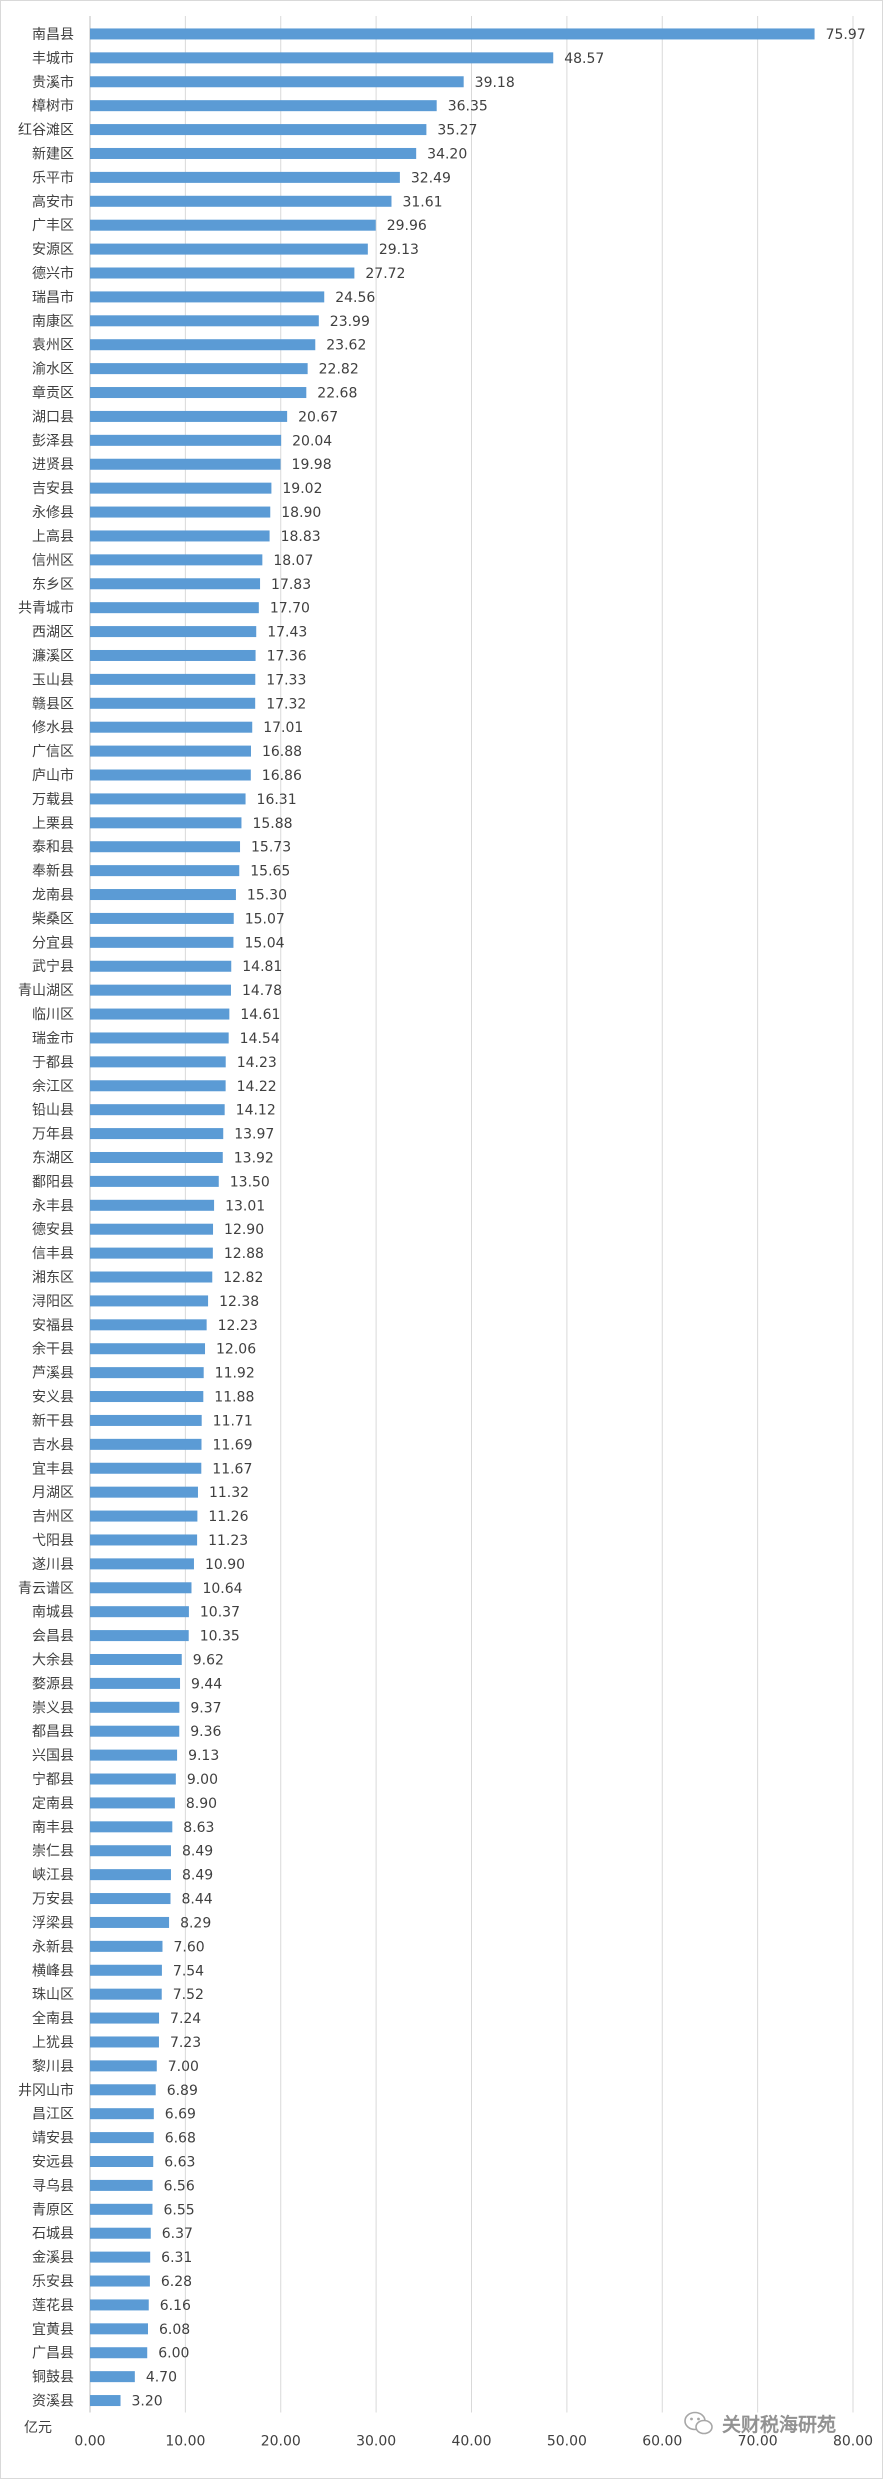 The height and width of the screenshot is (2483, 883). What do you see at coordinates (53, 2186) in the screenshot?
I see `category-label: 寻乌县` at bounding box center [53, 2186].